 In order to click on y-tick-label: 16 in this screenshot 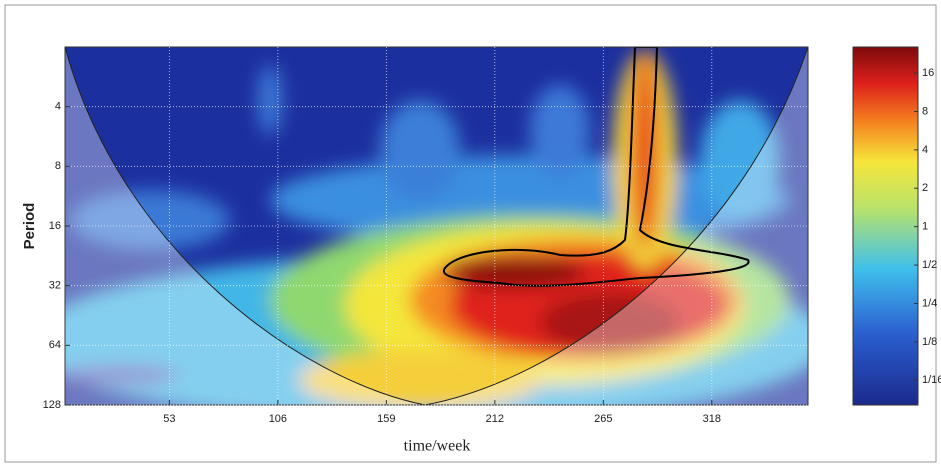, I will do `click(55, 226)`.